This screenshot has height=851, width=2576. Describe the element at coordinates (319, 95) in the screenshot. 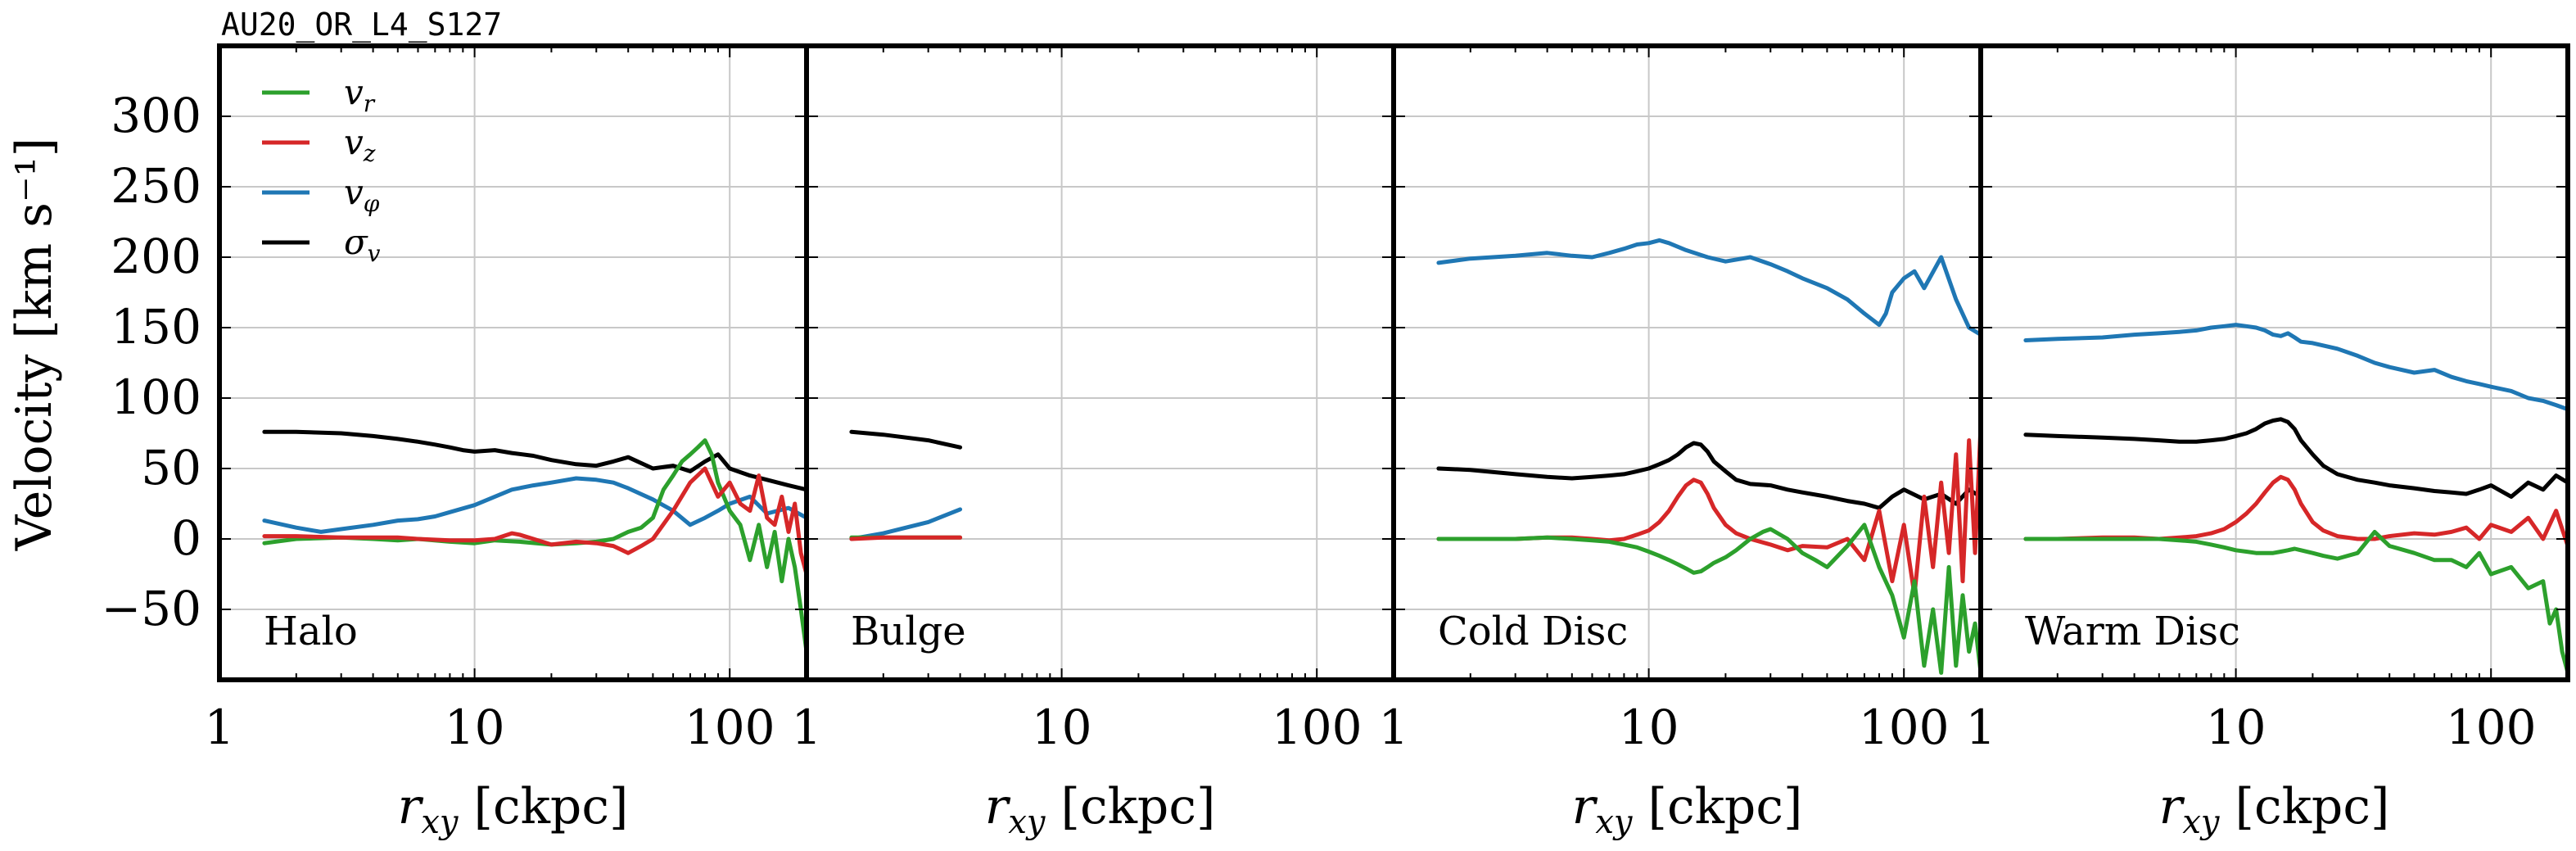

I see `legend-entry-v-r: vr` at that location.